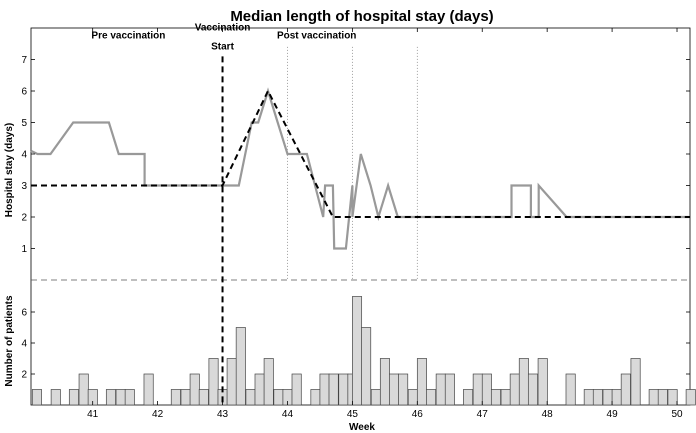 The height and width of the screenshot is (433, 696). I want to click on y-axis-label-patients: Number of patients, so click(9, 341).